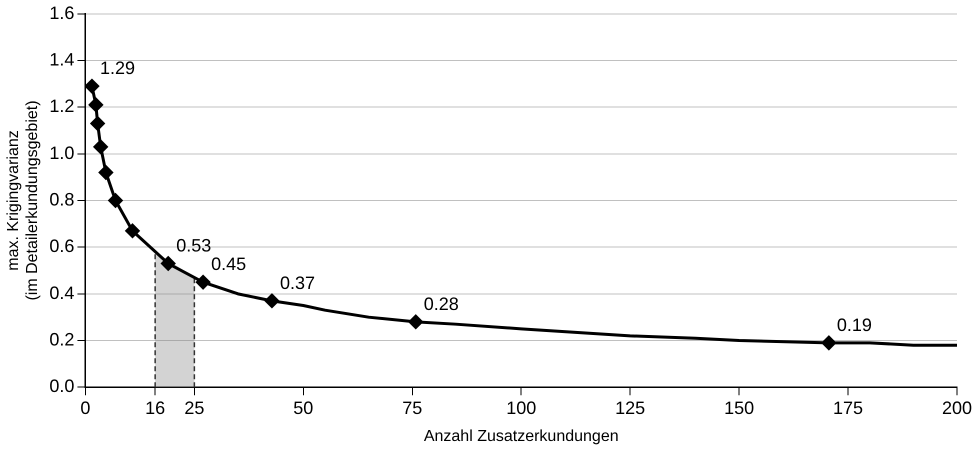 The height and width of the screenshot is (450, 979). What do you see at coordinates (61, 386) in the screenshot?
I see `y-tick-label: 0.0` at bounding box center [61, 386].